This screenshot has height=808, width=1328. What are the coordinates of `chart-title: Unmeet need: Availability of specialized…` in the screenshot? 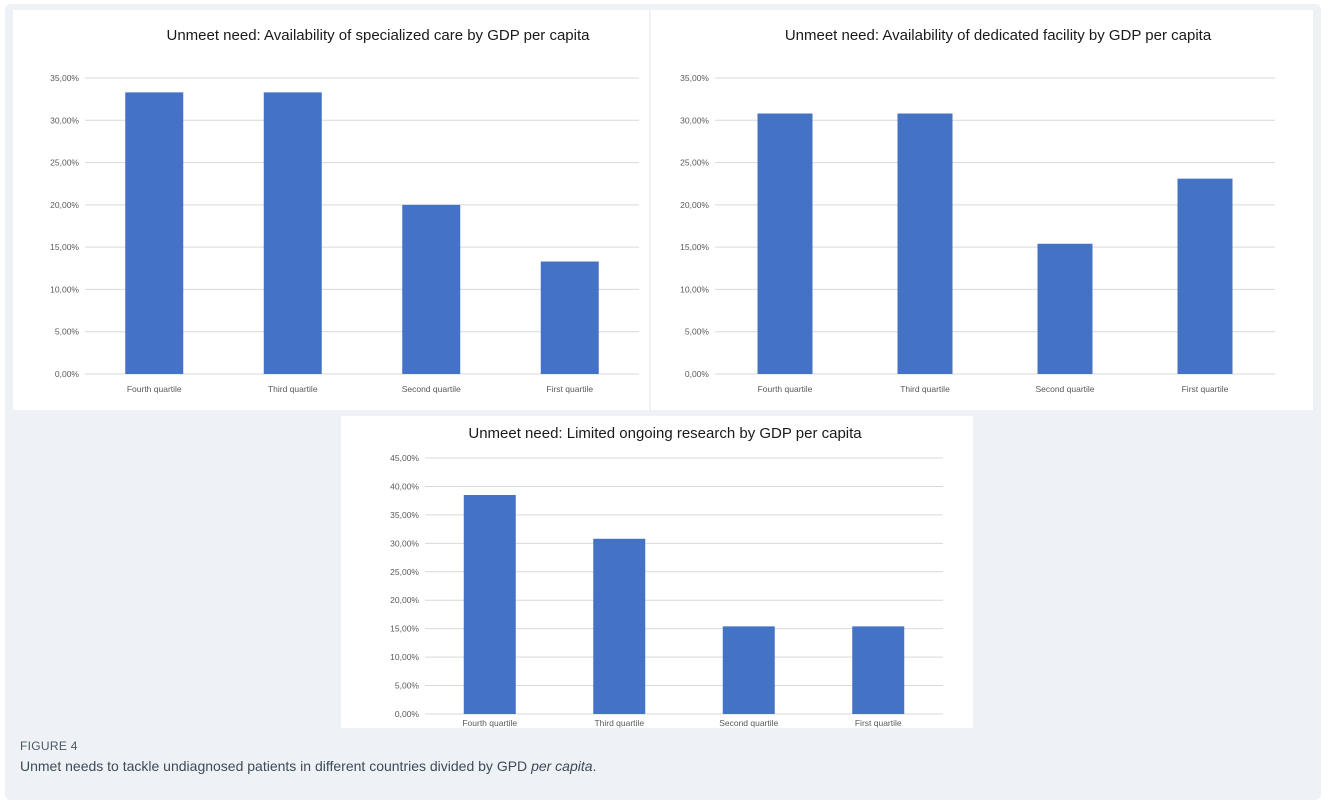 It's located at (378, 35).